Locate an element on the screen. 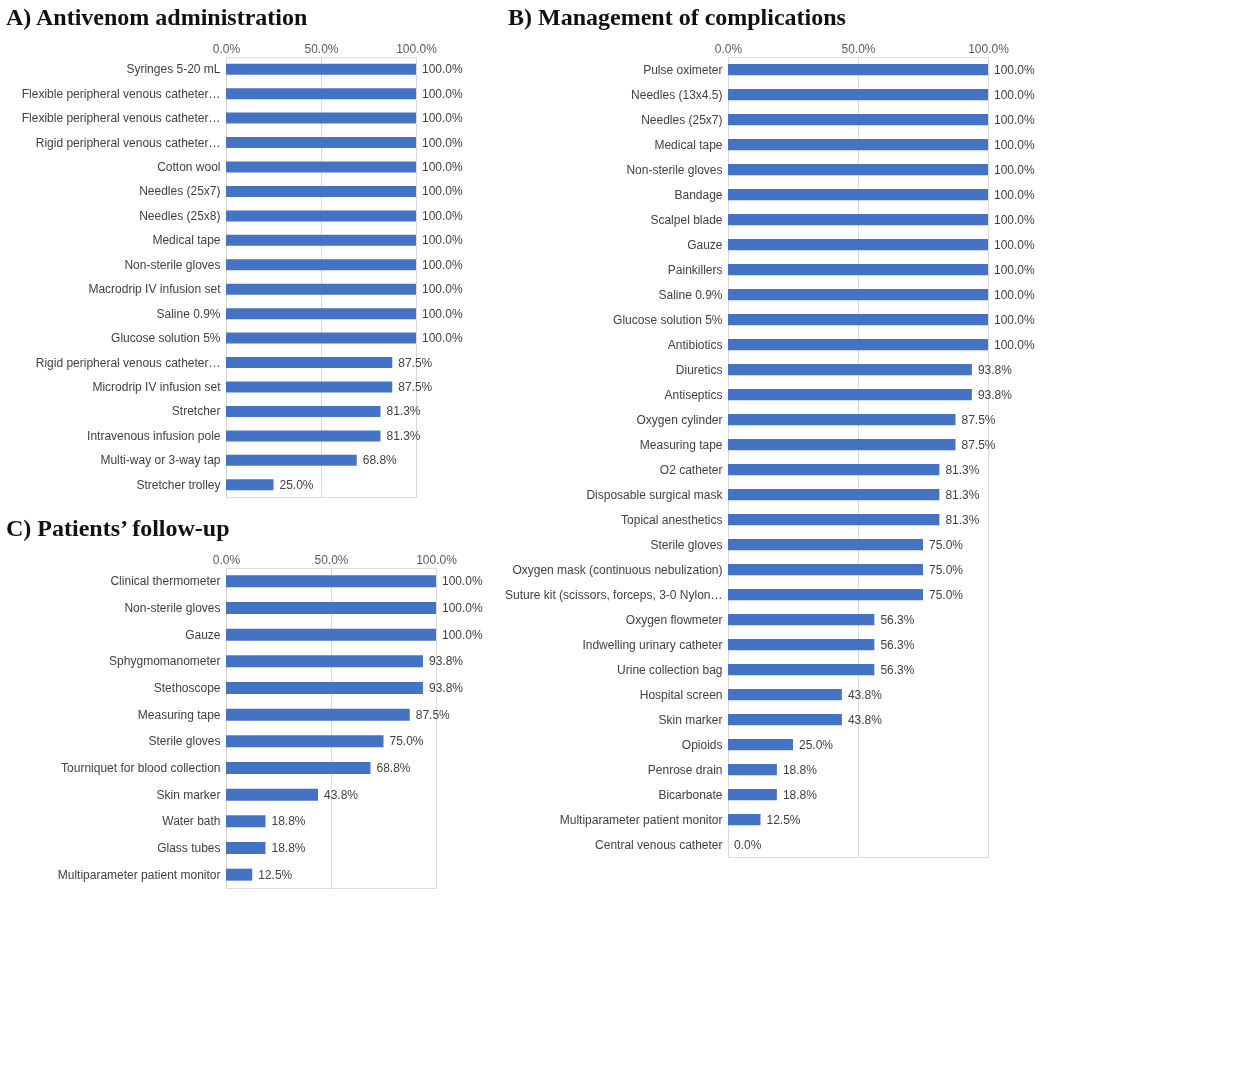 Image resolution: width=1235 pixels, height=1082 pixels. y-tick-label: Oxygen mask (continuous nebulization) is located at coordinates (617, 569).